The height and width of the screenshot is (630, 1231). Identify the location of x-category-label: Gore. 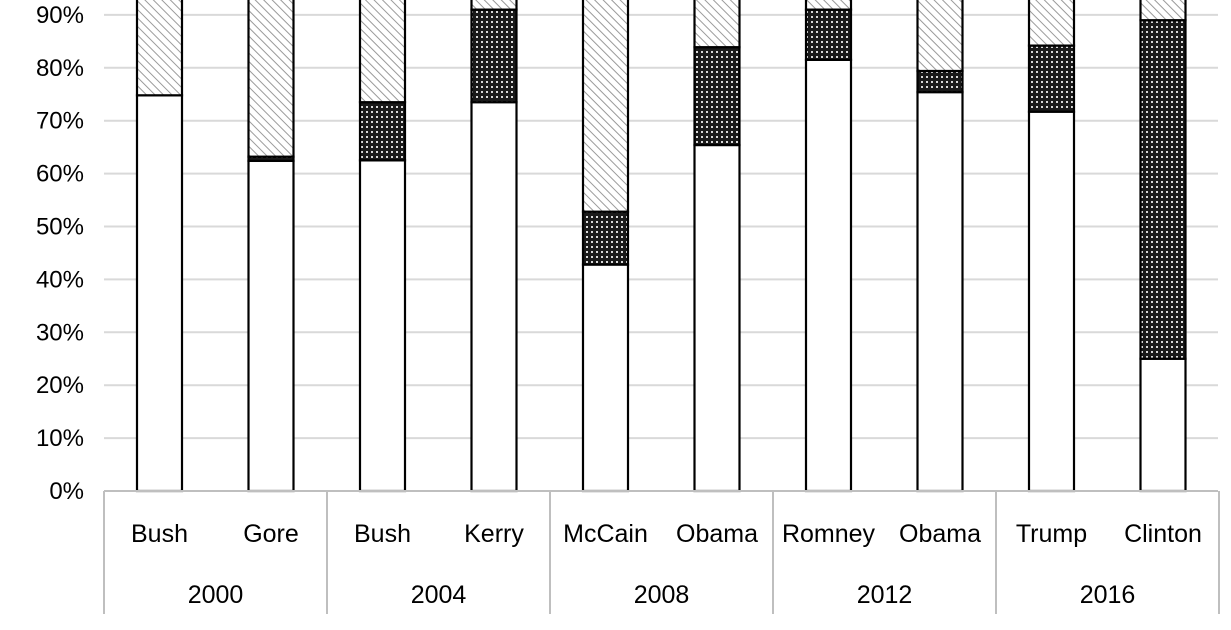
(271, 534).